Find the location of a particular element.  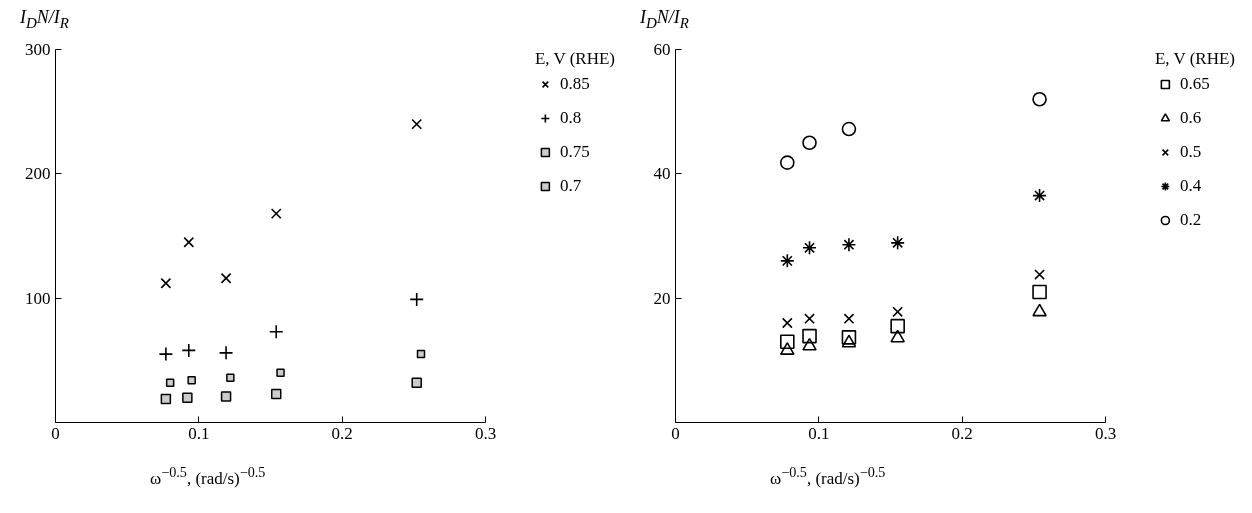

y-tick-label: 200 is located at coordinates (38, 174).